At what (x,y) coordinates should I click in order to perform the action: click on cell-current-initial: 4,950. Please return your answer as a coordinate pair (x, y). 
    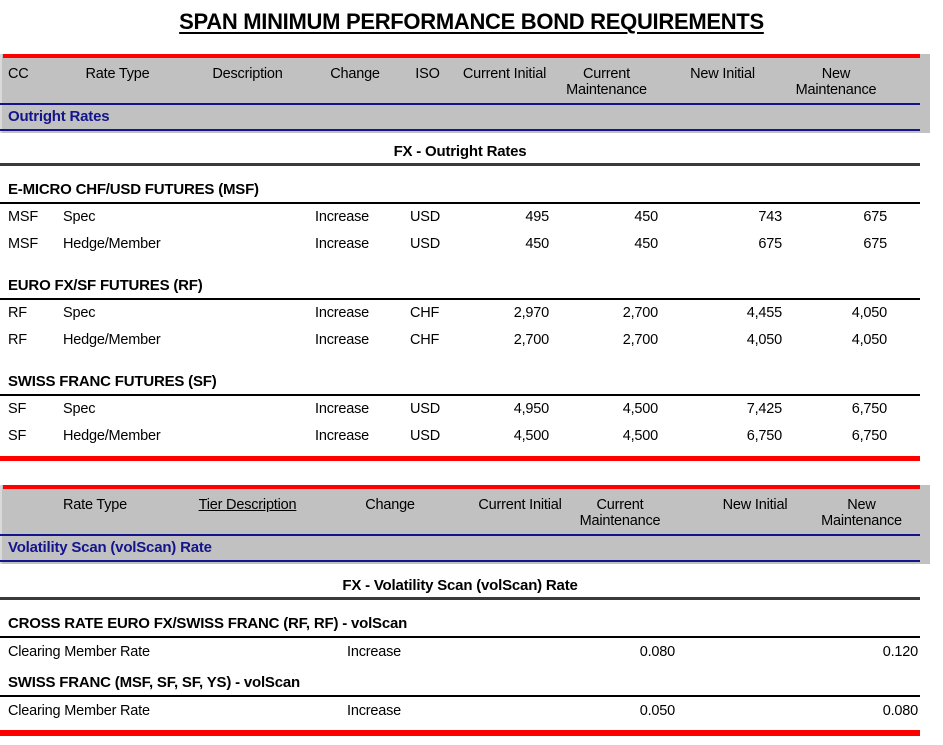
    Looking at the image, I should click on (531, 409).